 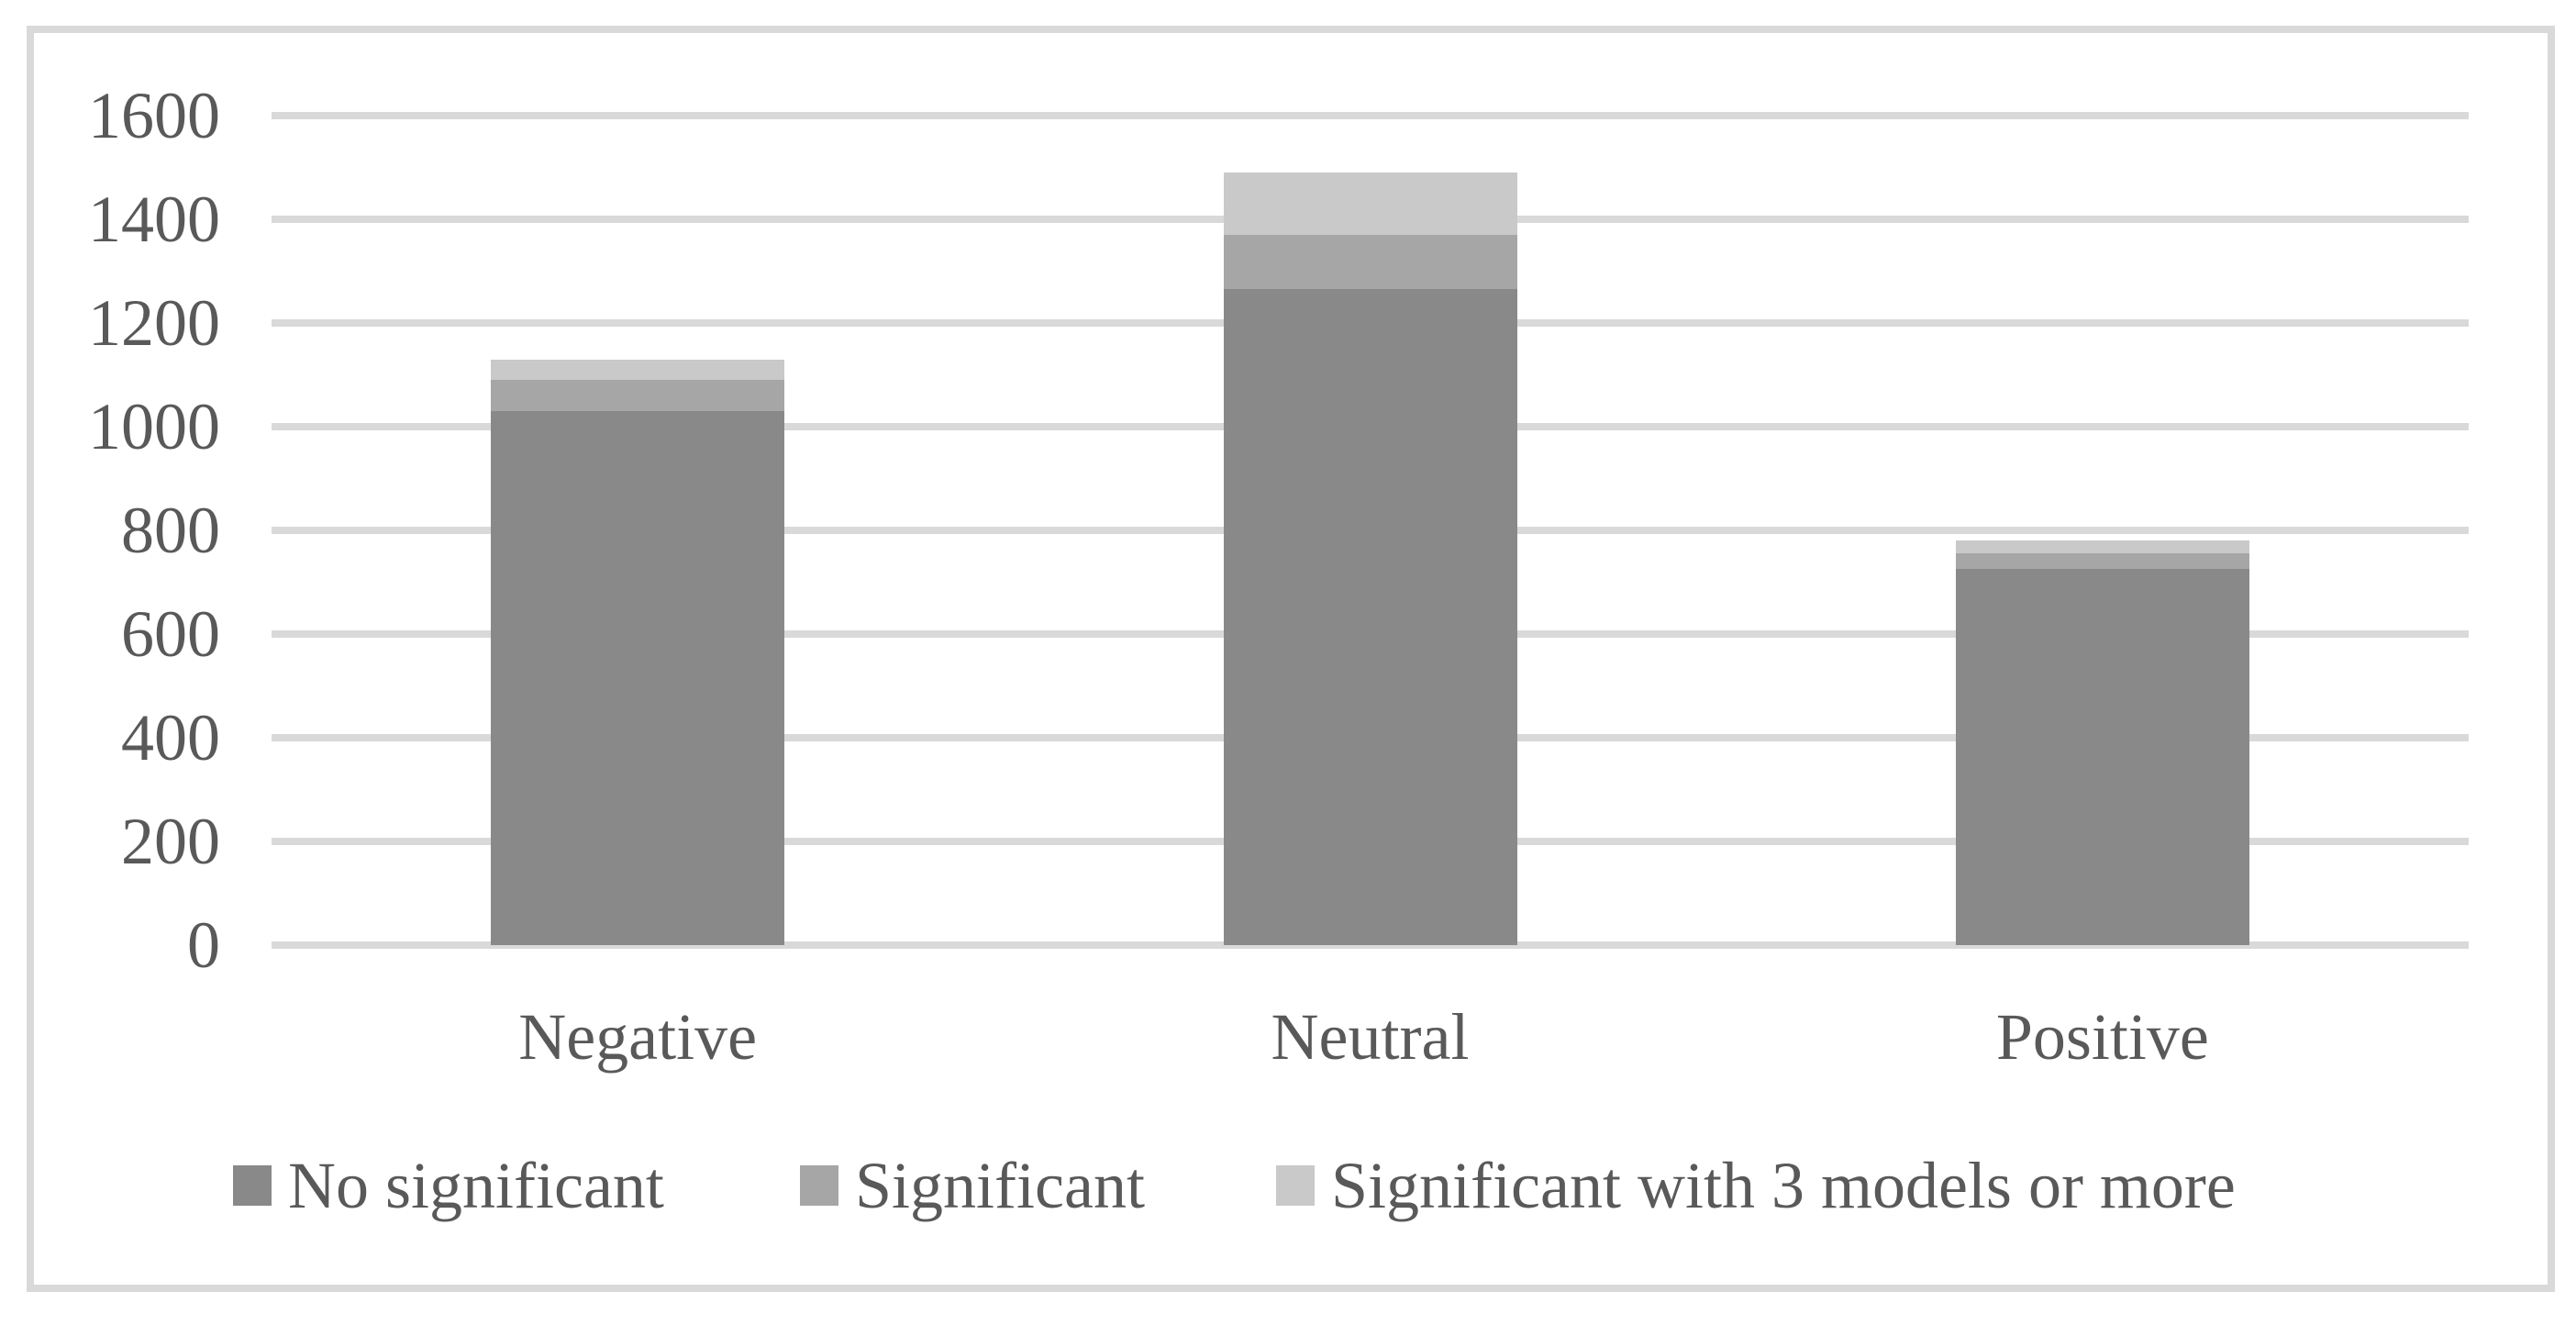 I want to click on y-tick-label-1400: 1400, so click(x=154, y=219).